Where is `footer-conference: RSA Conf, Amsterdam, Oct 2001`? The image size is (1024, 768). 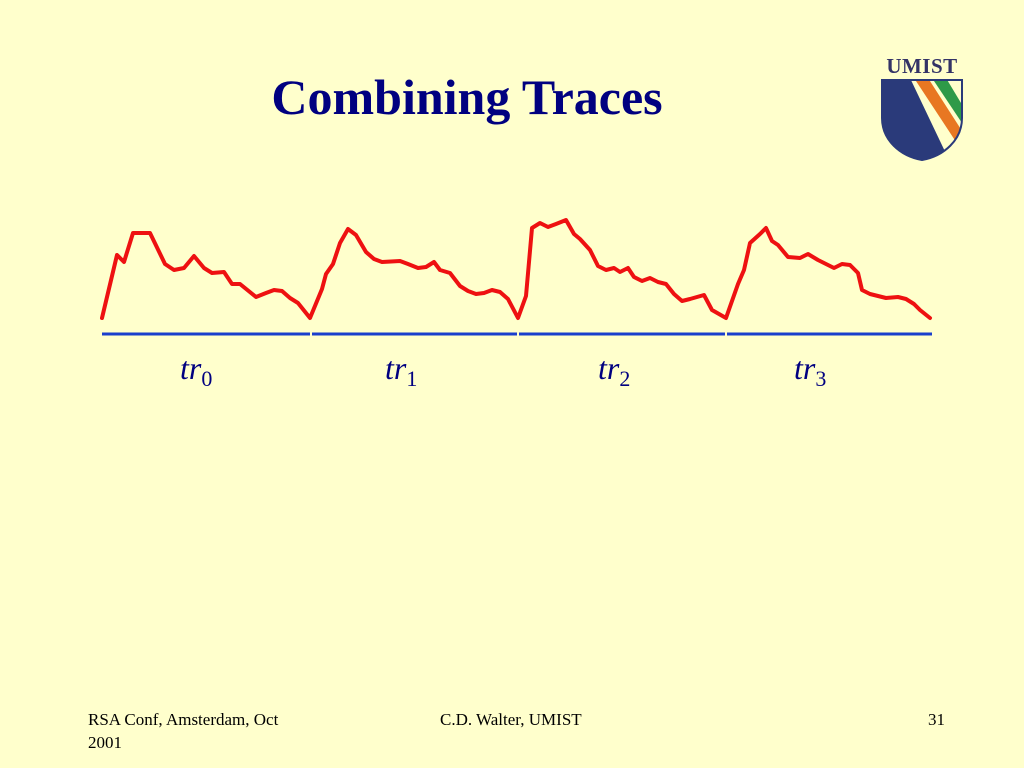
footer-conference: RSA Conf, Amsterdam, Oct 2001 is located at coordinates (183, 731).